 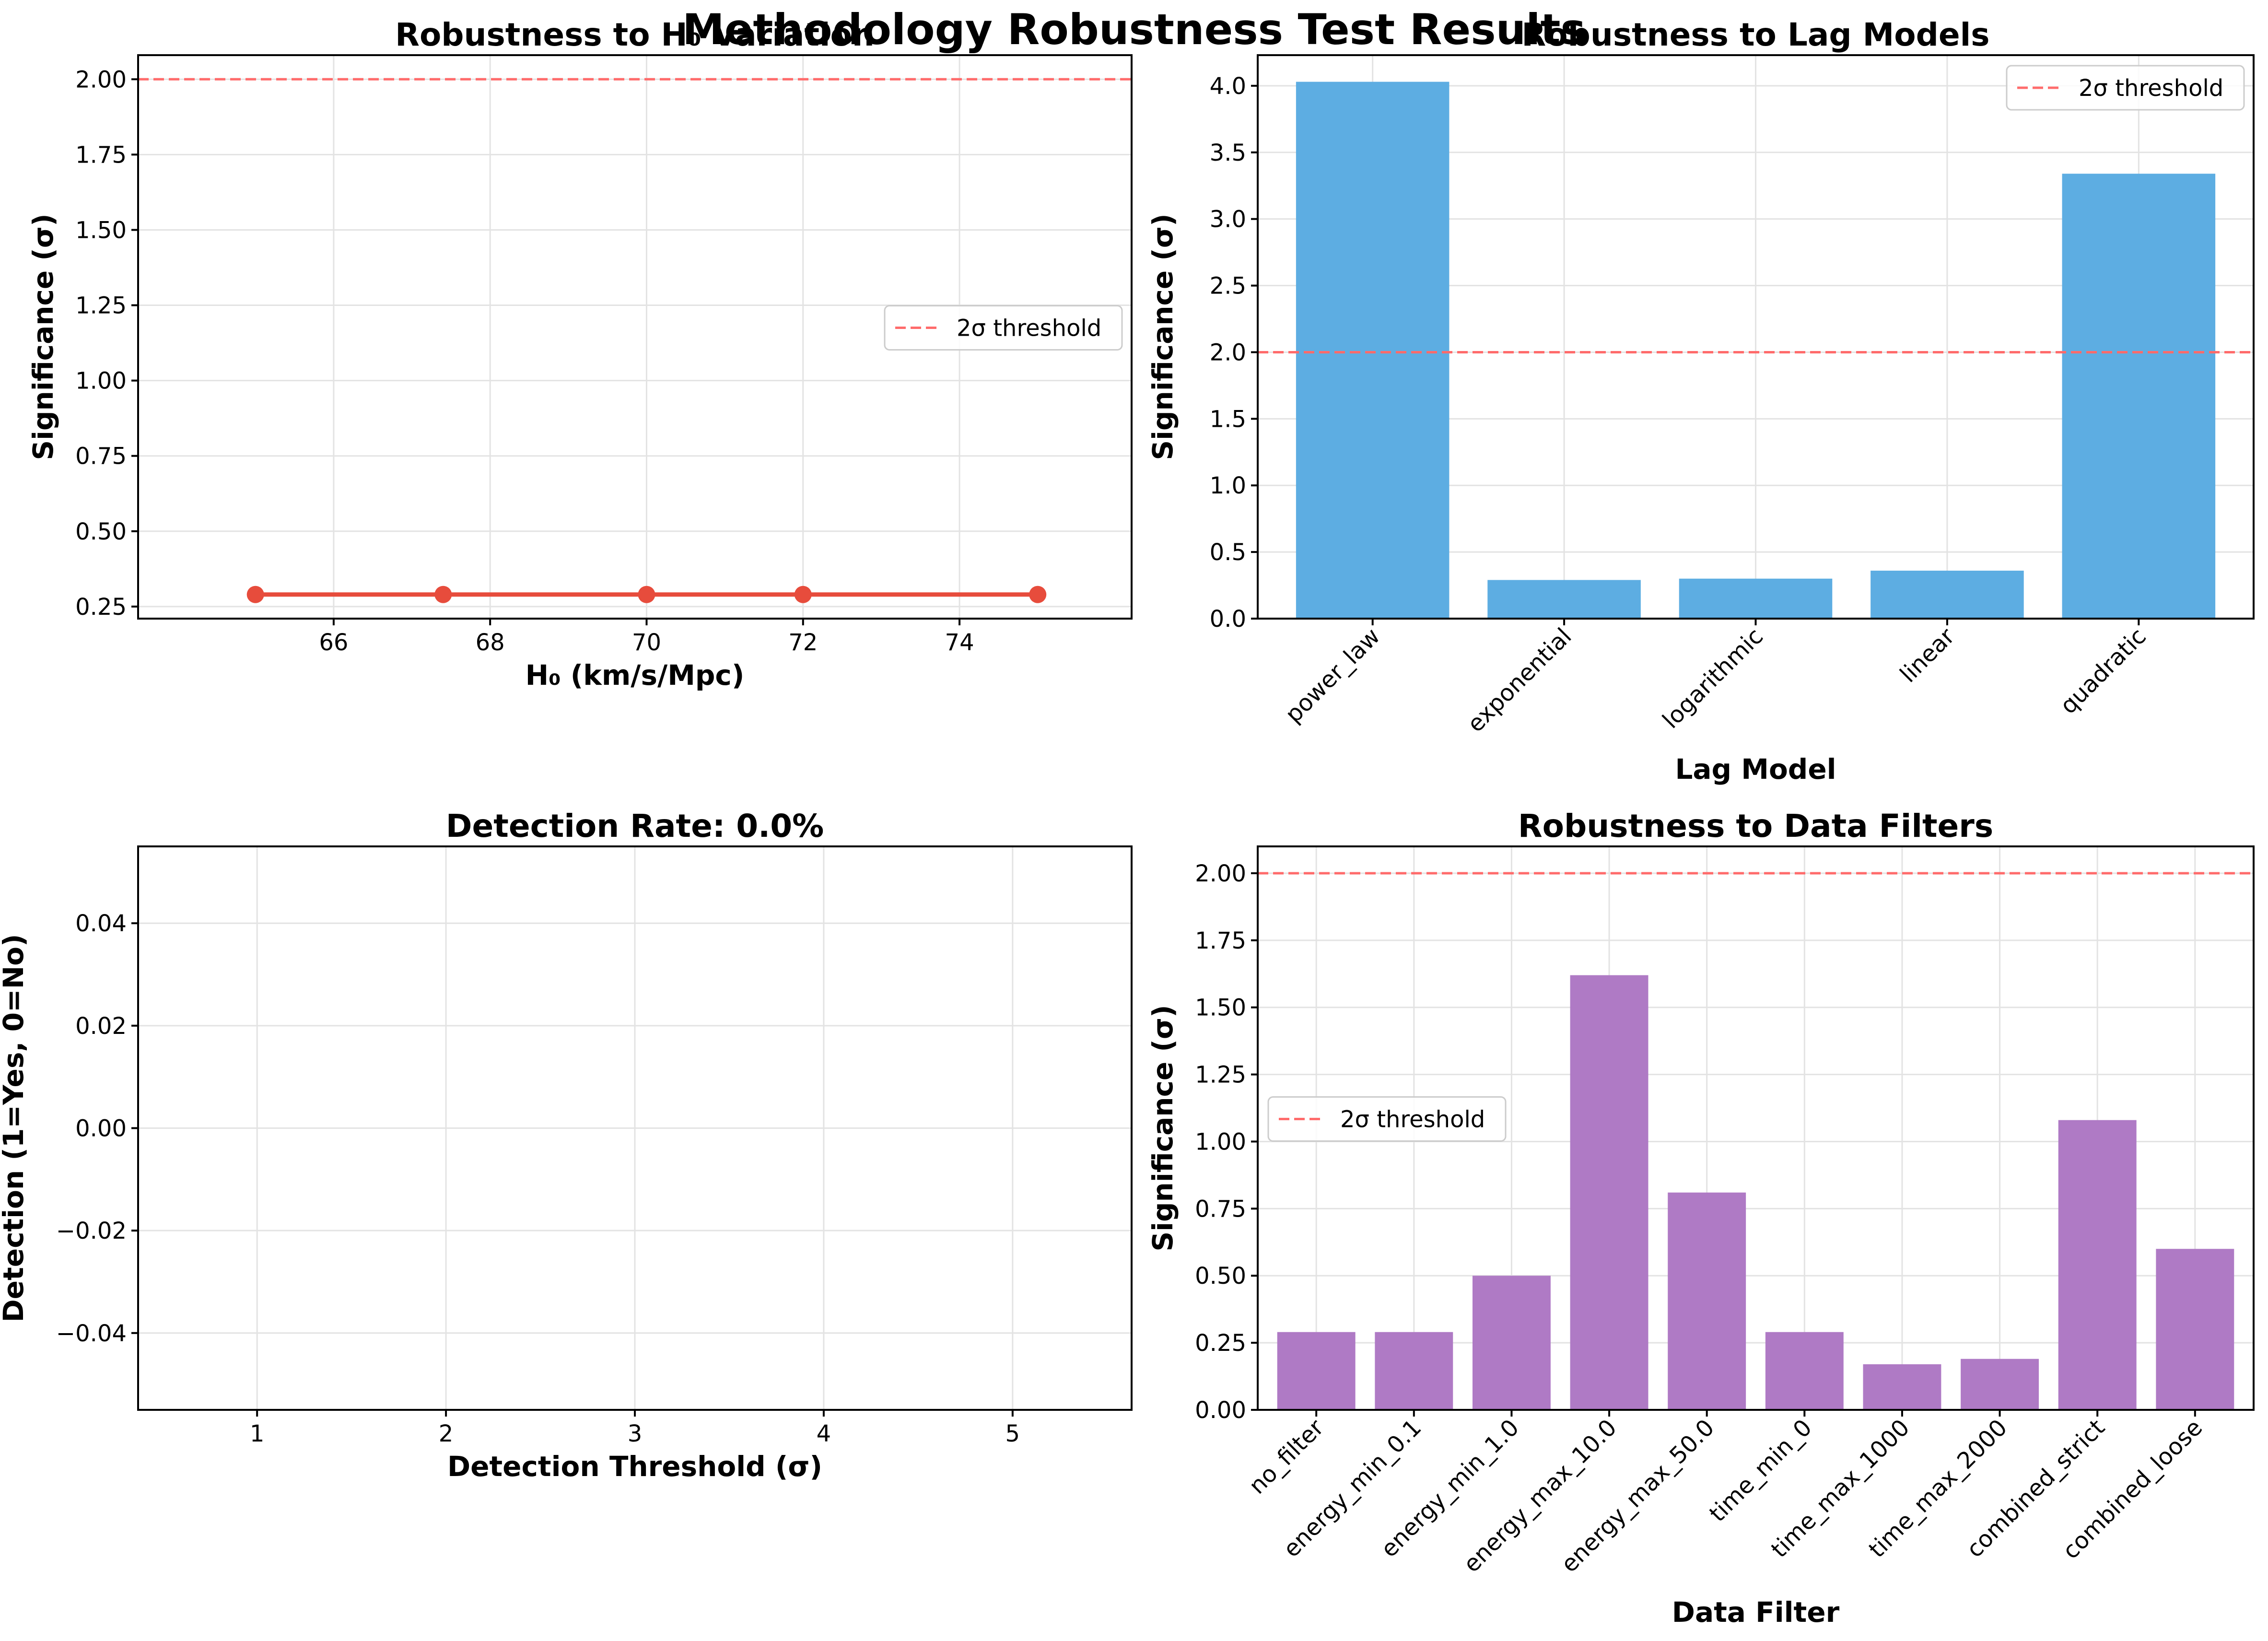 What do you see at coordinates (447, 1433) in the screenshot?
I see `x-tick-label: 2` at bounding box center [447, 1433].